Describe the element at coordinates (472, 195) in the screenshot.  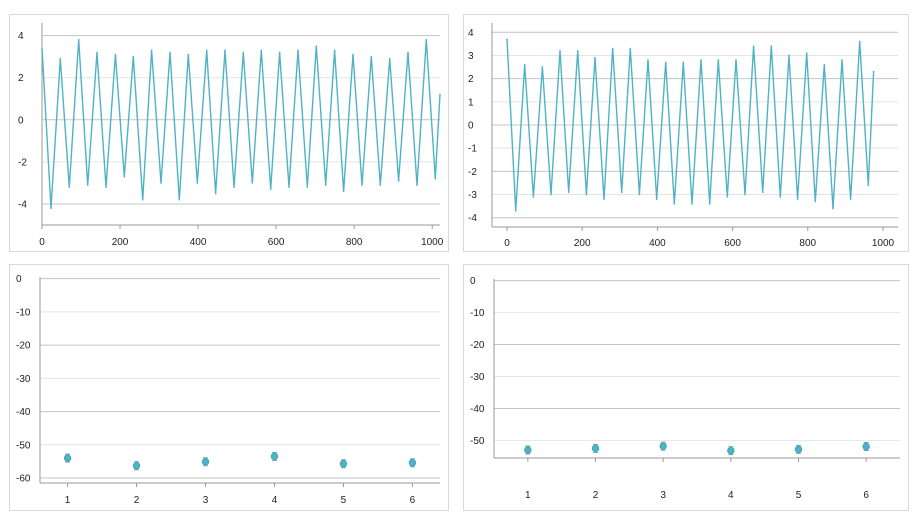
I see `y-tick-label: -3` at that location.